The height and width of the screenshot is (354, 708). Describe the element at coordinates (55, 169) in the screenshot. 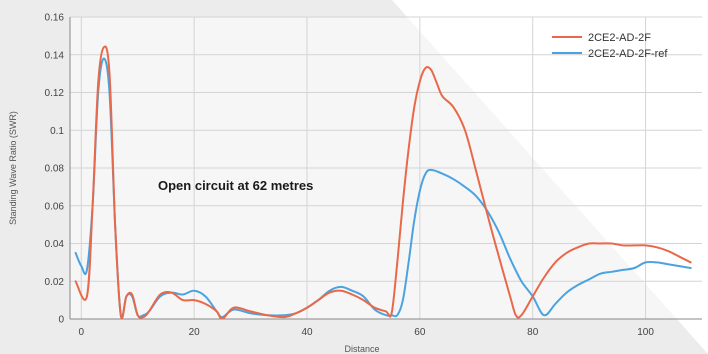

I see `y-tick-label: 0.08` at that location.